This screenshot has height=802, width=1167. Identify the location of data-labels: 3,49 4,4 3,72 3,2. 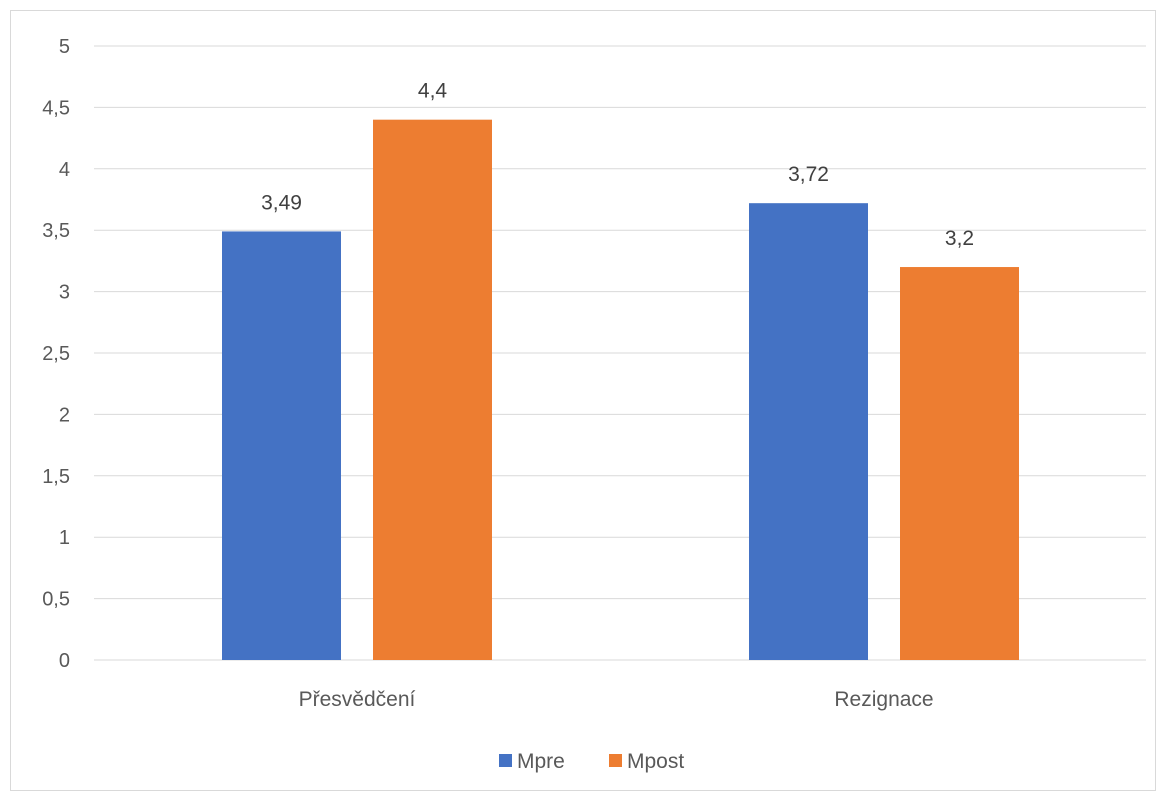
(617, 165).